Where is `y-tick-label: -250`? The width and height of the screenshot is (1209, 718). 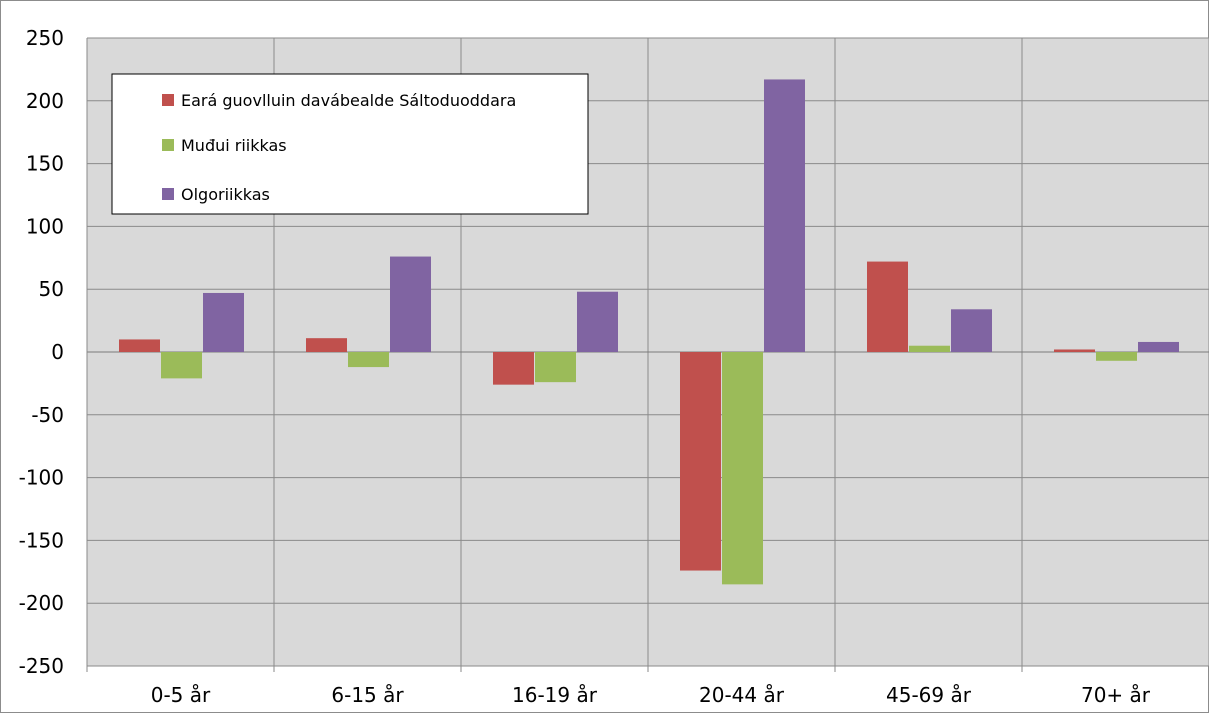 y-tick-label: -250 is located at coordinates (41, 666).